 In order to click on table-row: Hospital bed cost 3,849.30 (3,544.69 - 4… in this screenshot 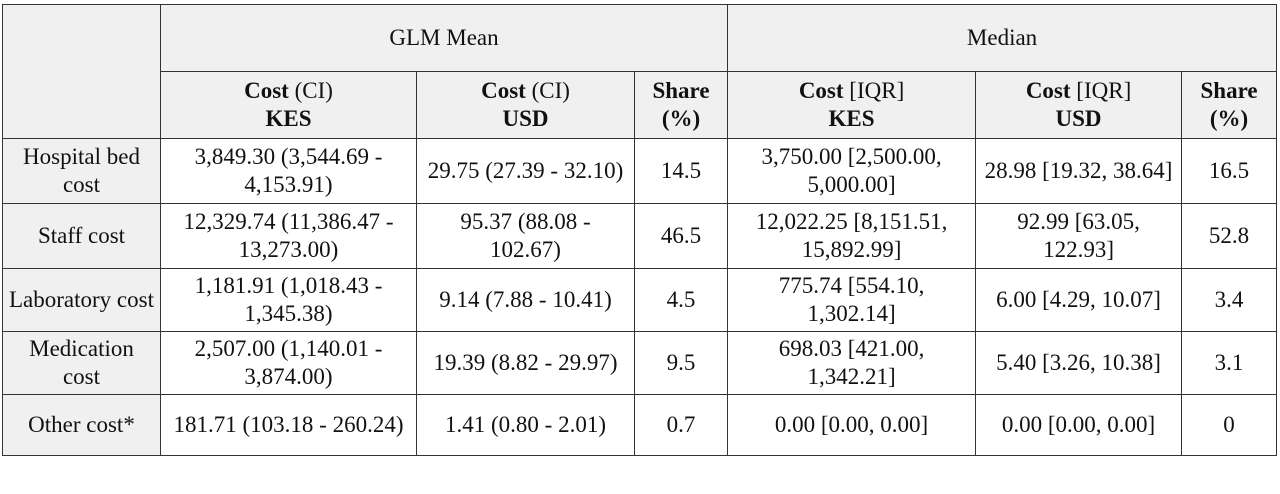, I will do `click(640, 171)`.